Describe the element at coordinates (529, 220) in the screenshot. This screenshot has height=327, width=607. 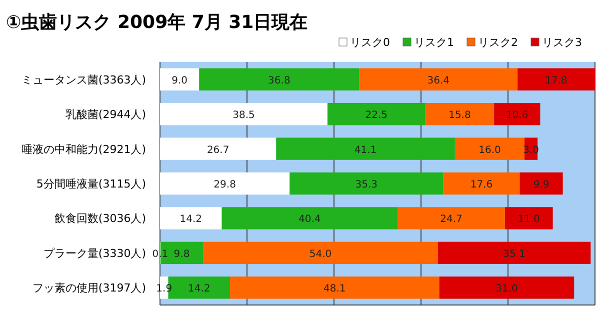
I see `data-label: 11.0` at that location.